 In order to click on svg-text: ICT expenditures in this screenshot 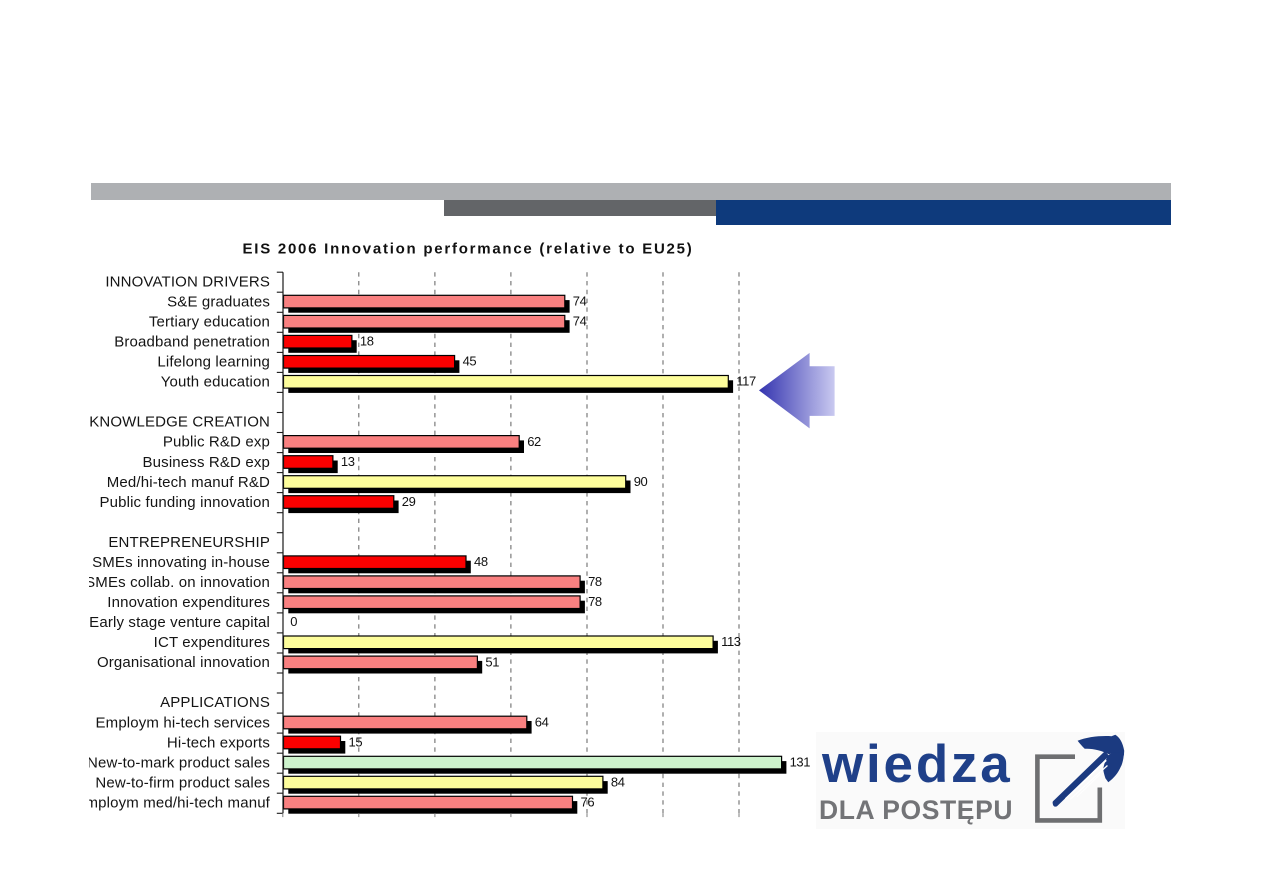, I will do `click(212, 642)`.